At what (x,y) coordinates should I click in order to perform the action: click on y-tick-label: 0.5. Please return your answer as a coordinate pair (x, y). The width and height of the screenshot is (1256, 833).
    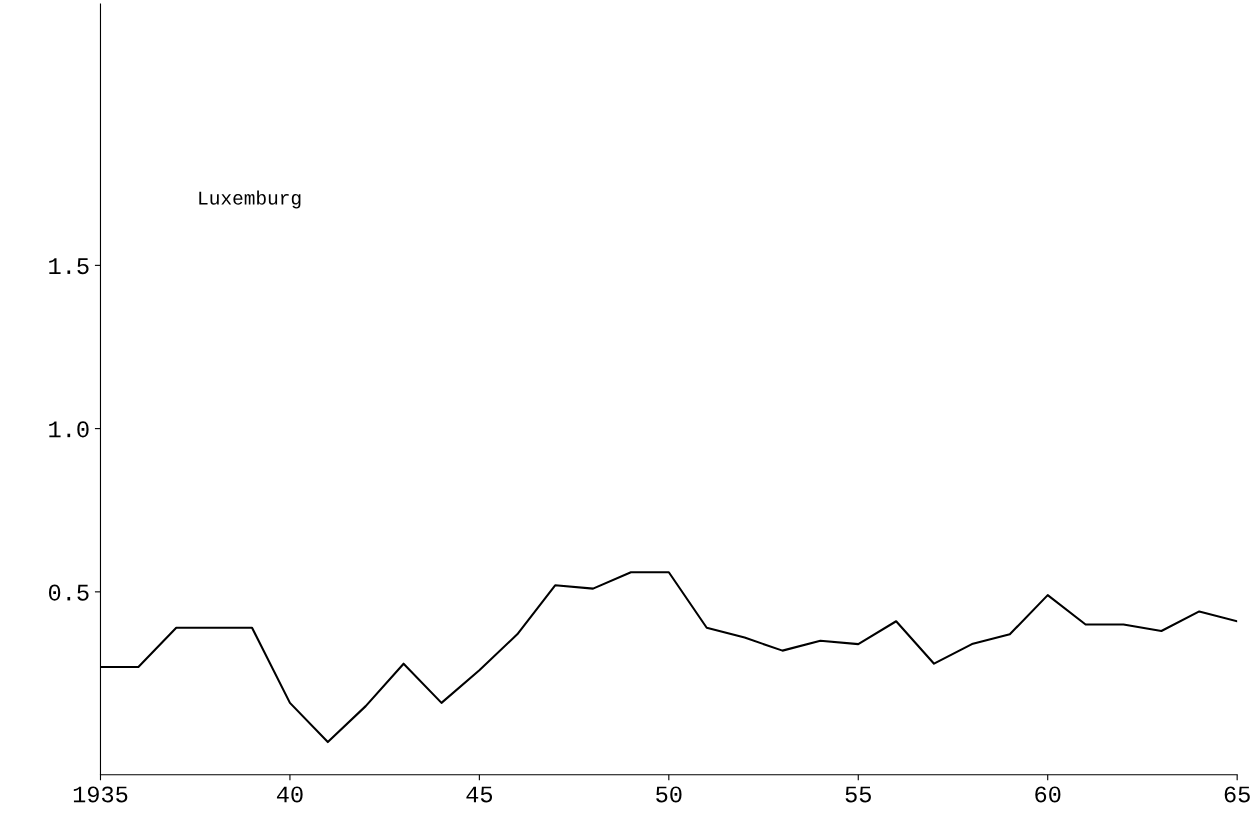
    Looking at the image, I should click on (68, 592).